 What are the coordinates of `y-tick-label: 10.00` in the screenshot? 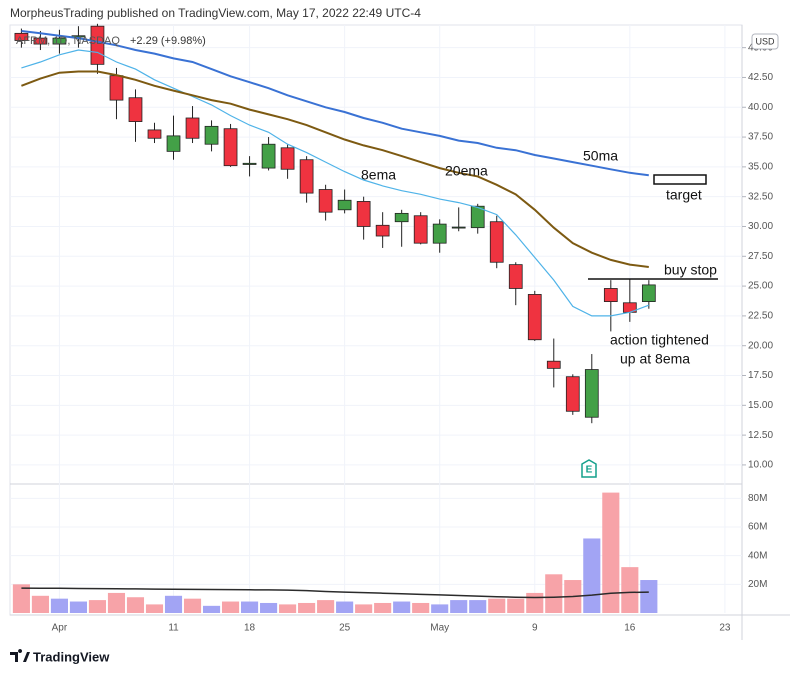 It's located at (760, 465).